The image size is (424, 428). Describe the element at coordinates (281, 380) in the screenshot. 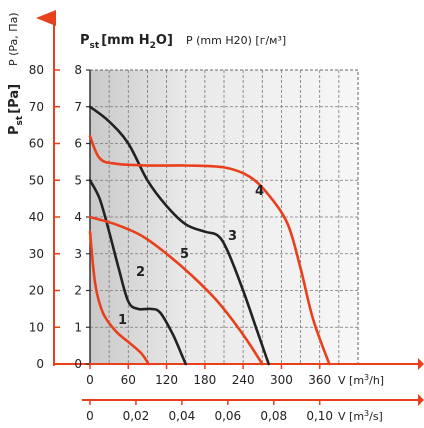

I see `x-tick-m3h-label: 300` at that location.